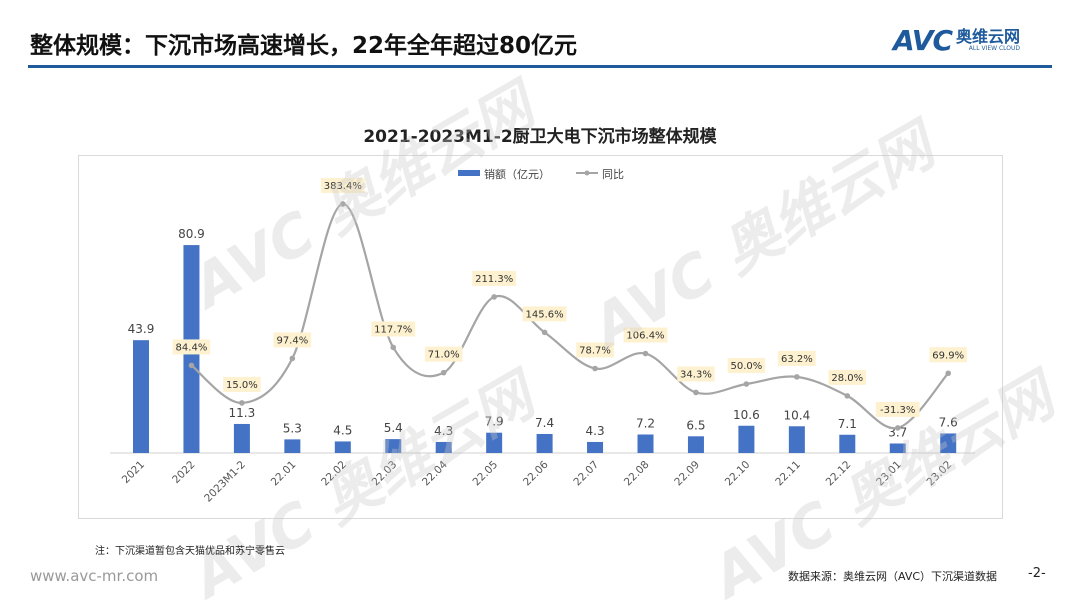 The width and height of the screenshot is (1080, 614). What do you see at coordinates (738, 474) in the screenshot?
I see `x-tick-label: 22.10` at bounding box center [738, 474].